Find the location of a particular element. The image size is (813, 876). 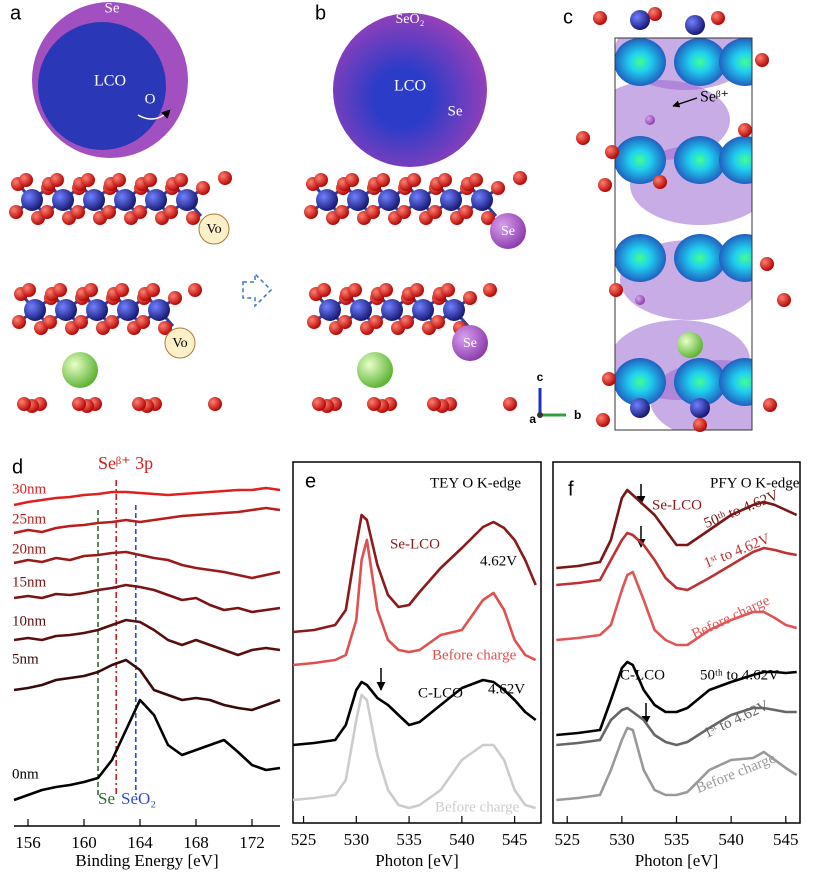

series-label: 15nm is located at coordinates (29, 582).